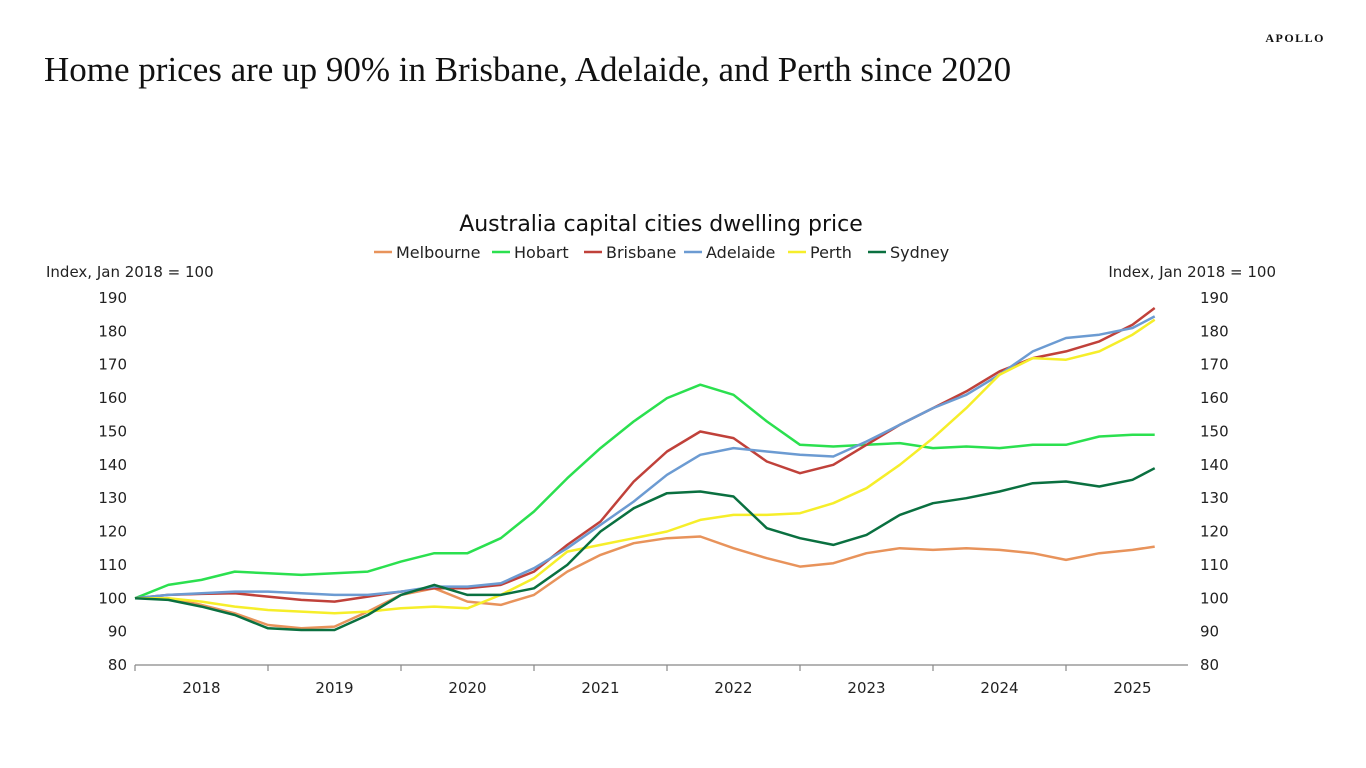 This screenshot has height=768, width=1366. I want to click on y-tick-label-left: 100, so click(112, 598).